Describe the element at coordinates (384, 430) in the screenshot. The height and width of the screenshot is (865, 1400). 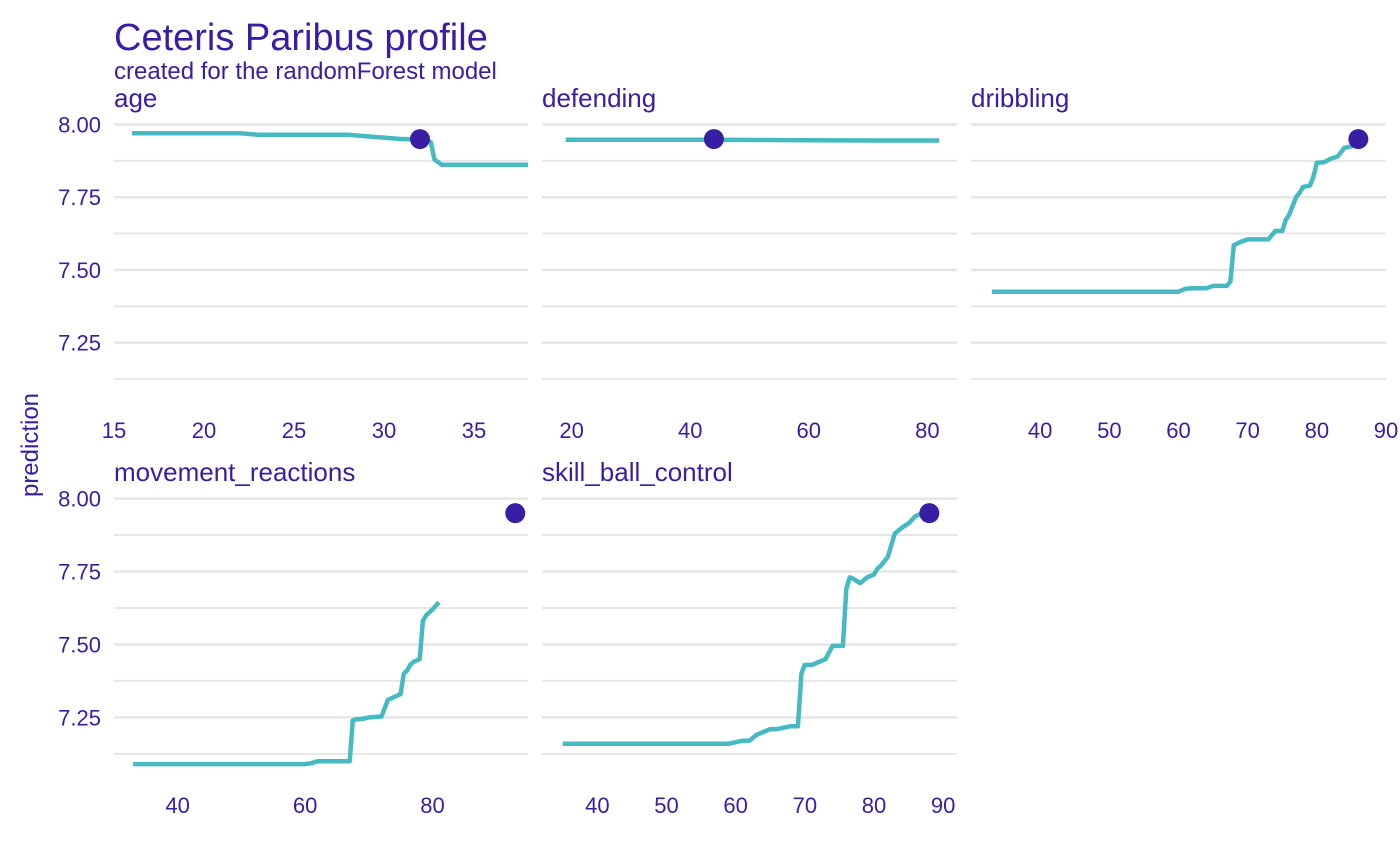
I see `x-tick-label: 30` at that location.